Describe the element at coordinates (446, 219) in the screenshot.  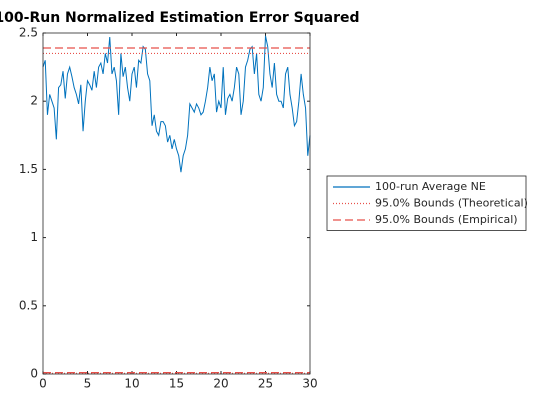
I see `legend-label: 95.0% Bounds (Empirical)` at that location.